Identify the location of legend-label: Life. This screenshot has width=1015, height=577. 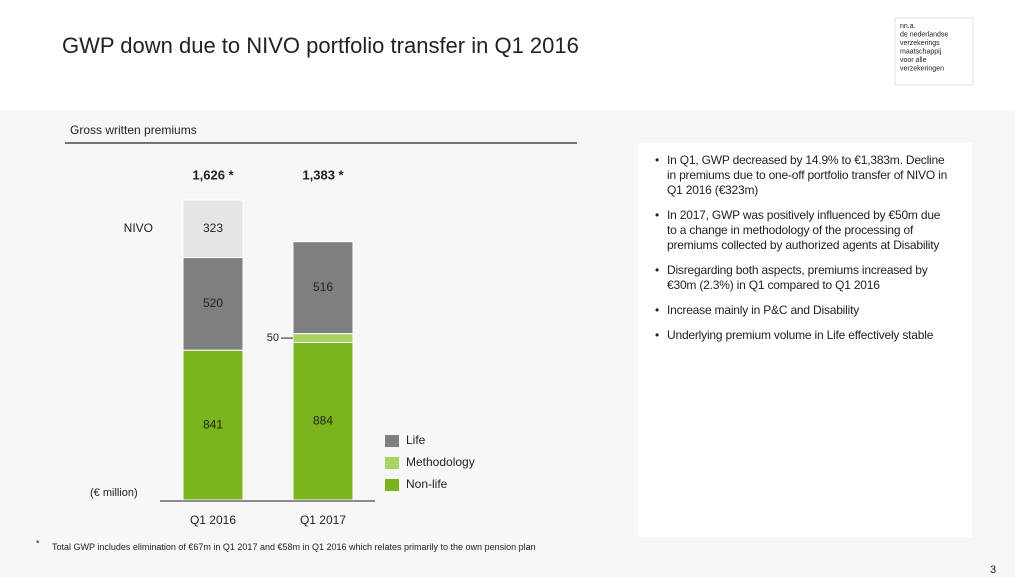
(416, 440).